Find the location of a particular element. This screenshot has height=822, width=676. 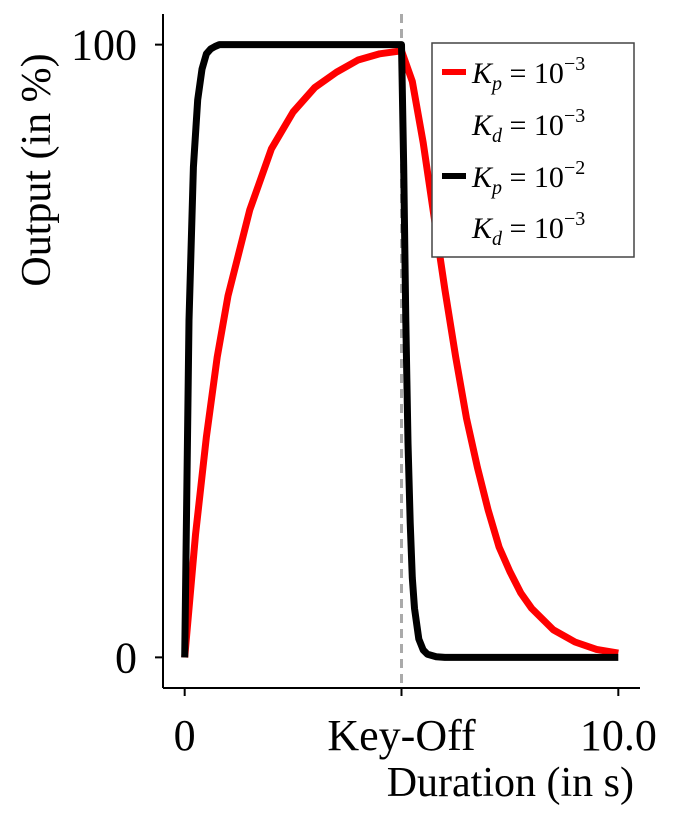

legend-frame is located at coordinates (533, 150).